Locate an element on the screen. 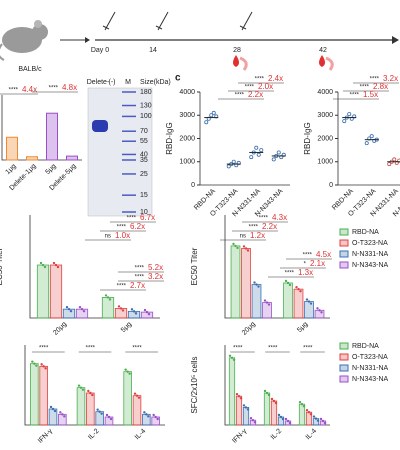 The height and width of the screenshot is (450, 400). legend-label: N-N331-NA is located at coordinates (370, 368).